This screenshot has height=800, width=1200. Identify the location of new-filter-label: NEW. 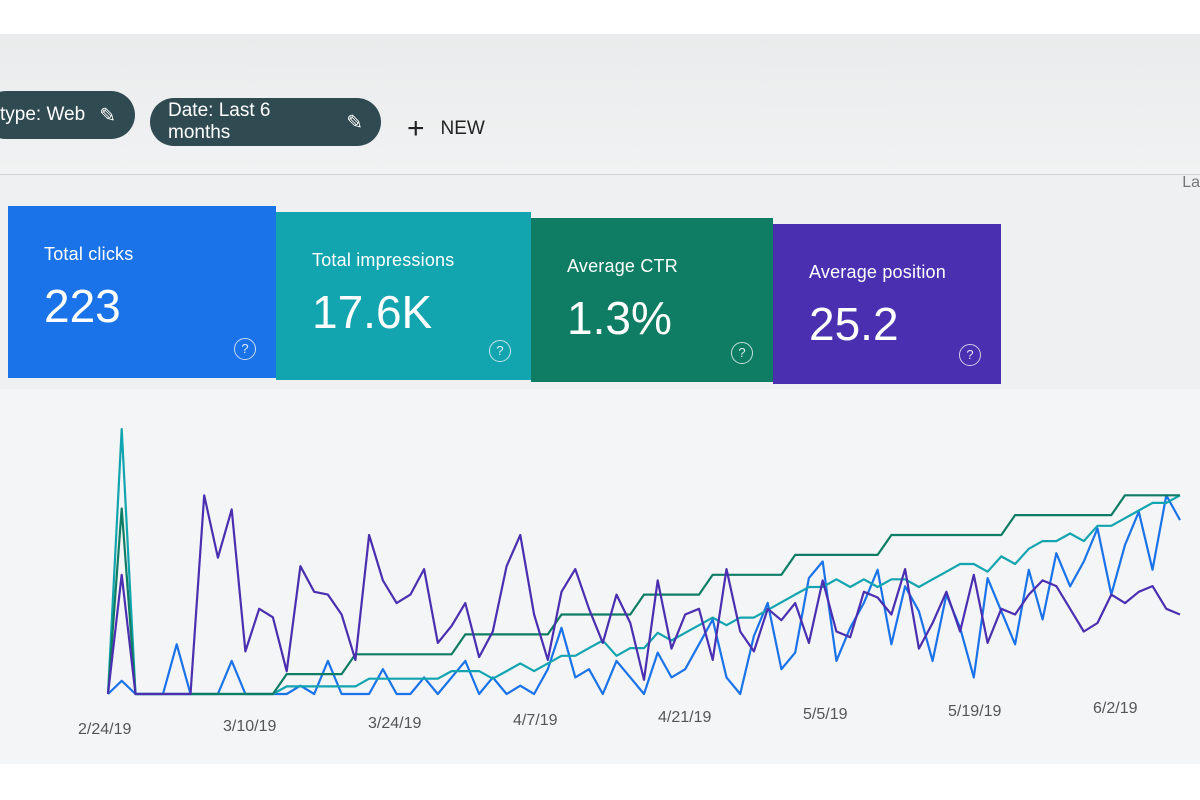
(462, 128).